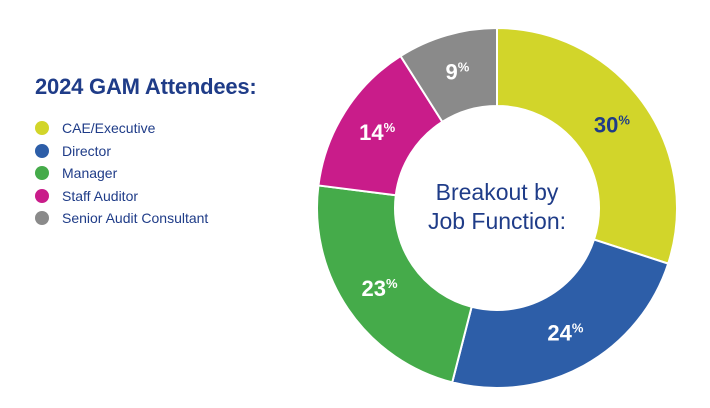 Image resolution: width=710 pixels, height=408 pixels. I want to click on center-label-line-1: Breakout by, so click(497, 192).